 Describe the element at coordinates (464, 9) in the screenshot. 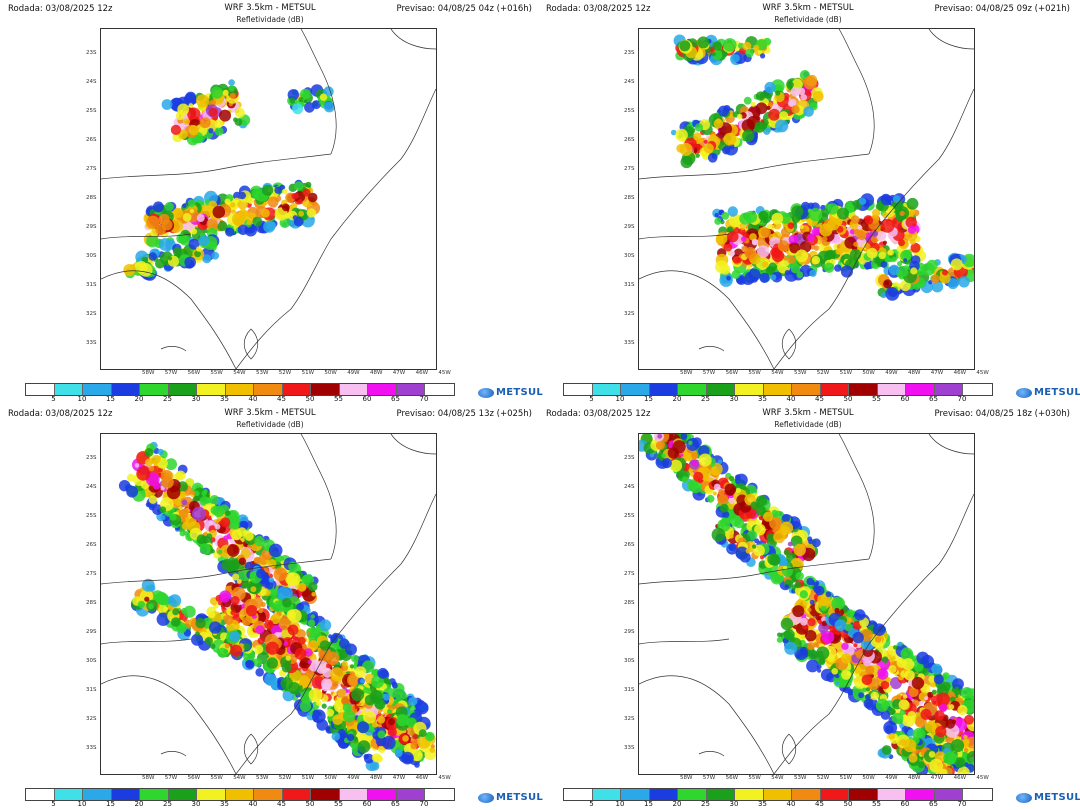

I see `forecast-label: Previsao: 04/08/25 04z (+016h)` at that location.